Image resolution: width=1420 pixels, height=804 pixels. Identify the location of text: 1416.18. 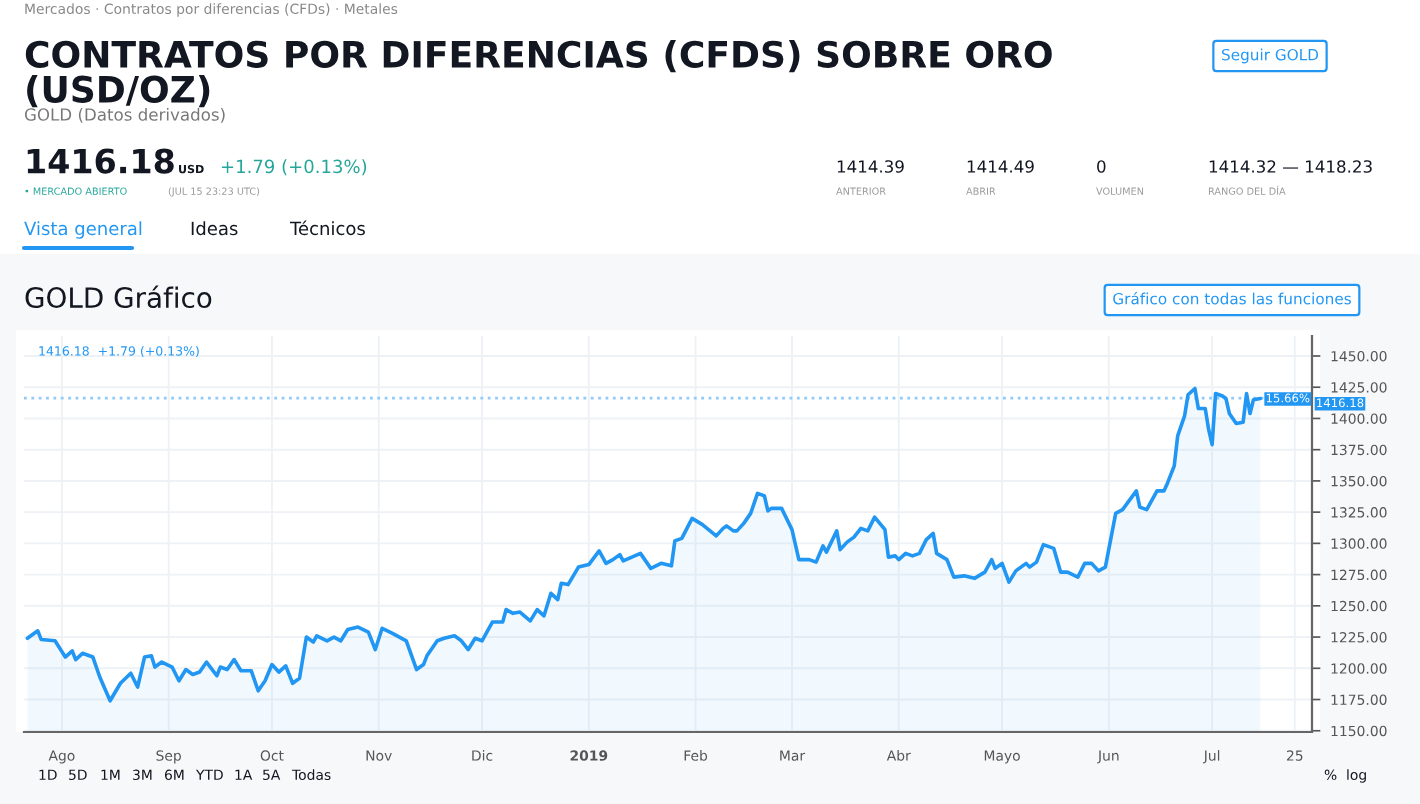
(100, 161).